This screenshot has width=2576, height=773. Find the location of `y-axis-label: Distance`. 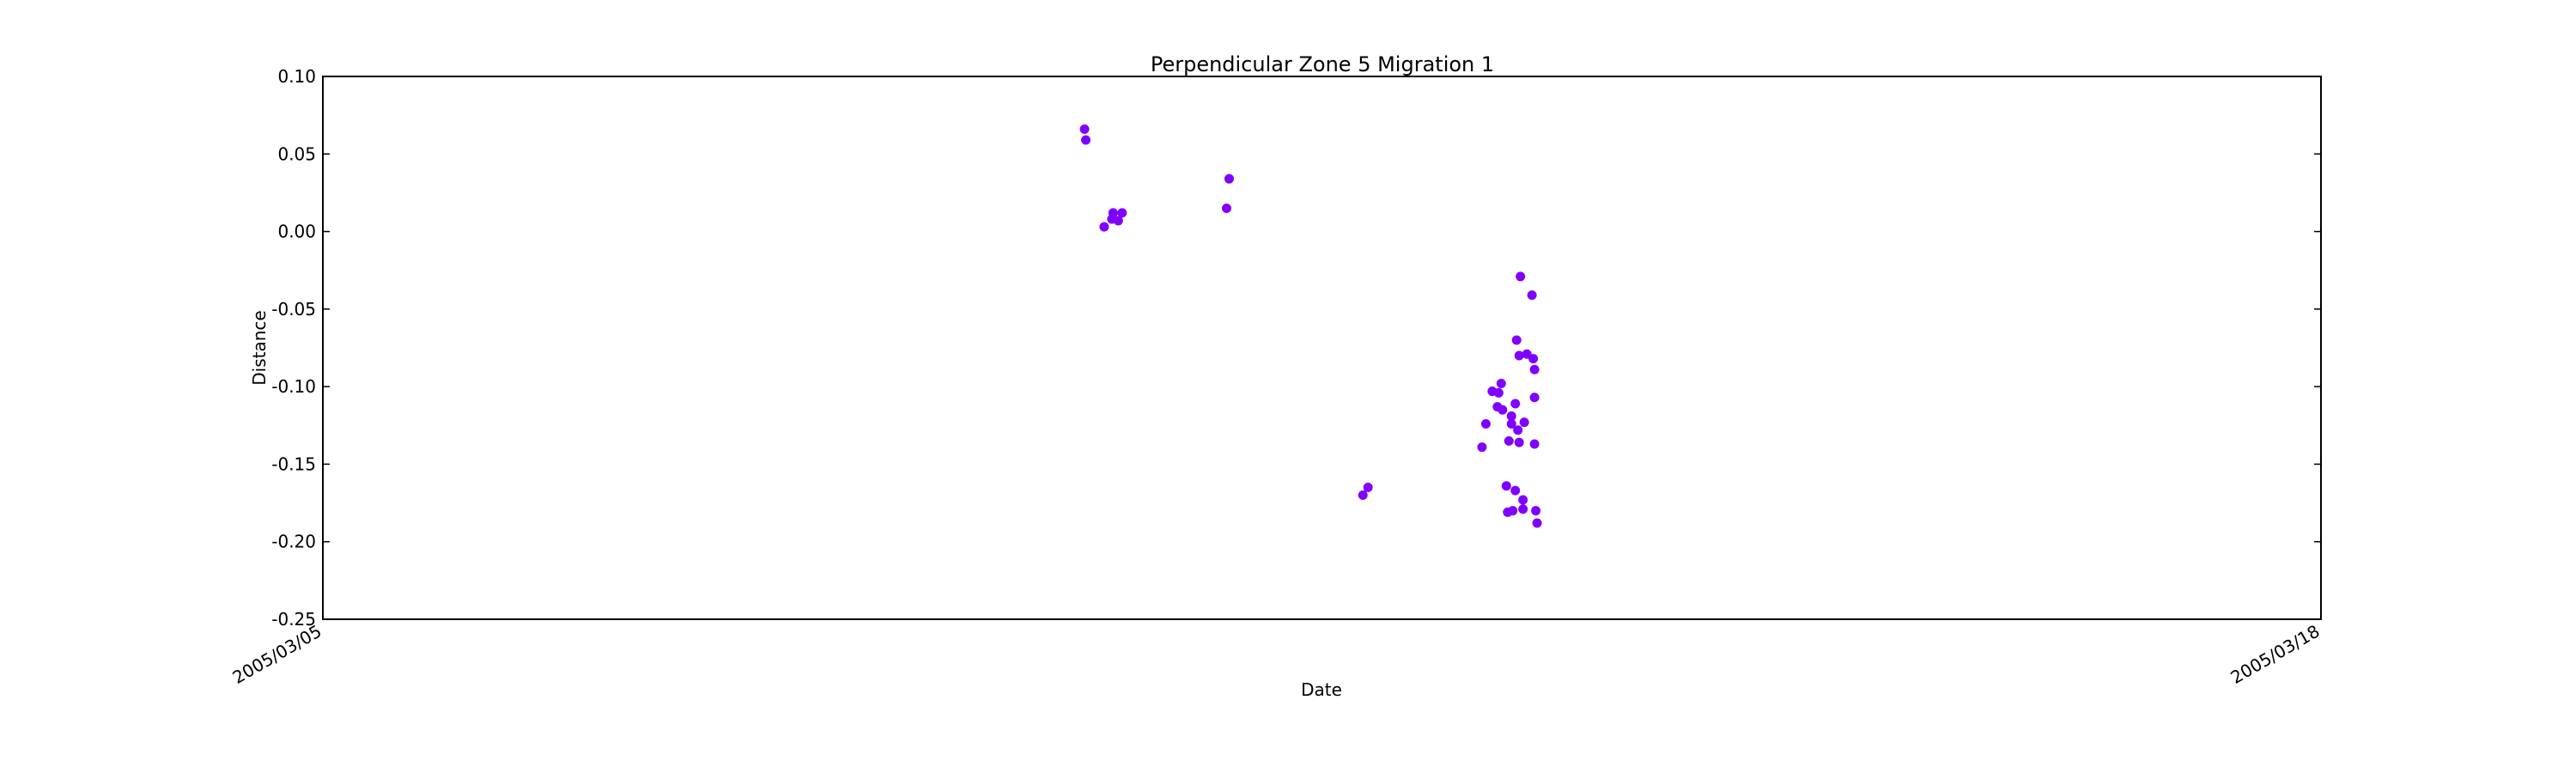

y-axis-label: Distance is located at coordinates (259, 347).